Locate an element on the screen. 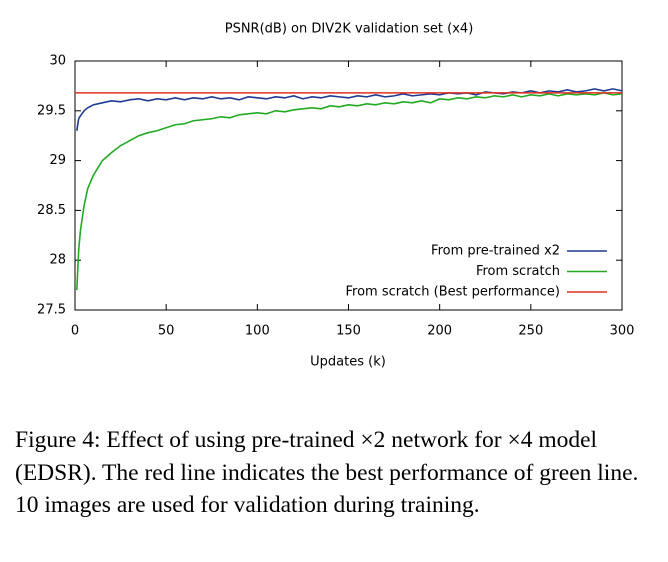  x-tick-label: 0 is located at coordinates (75, 331).